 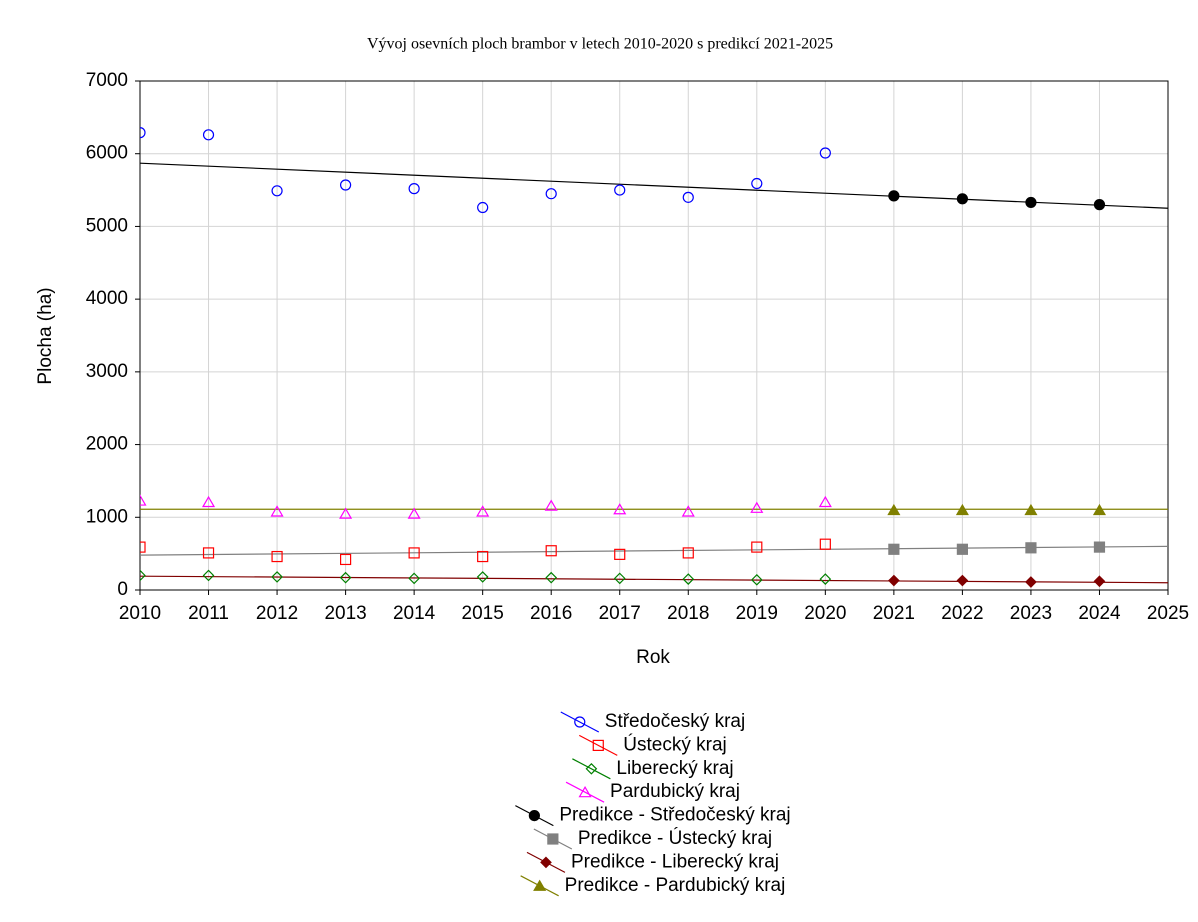 What do you see at coordinates (1031, 613) in the screenshot?
I see `x-tick-label: 2023` at bounding box center [1031, 613].